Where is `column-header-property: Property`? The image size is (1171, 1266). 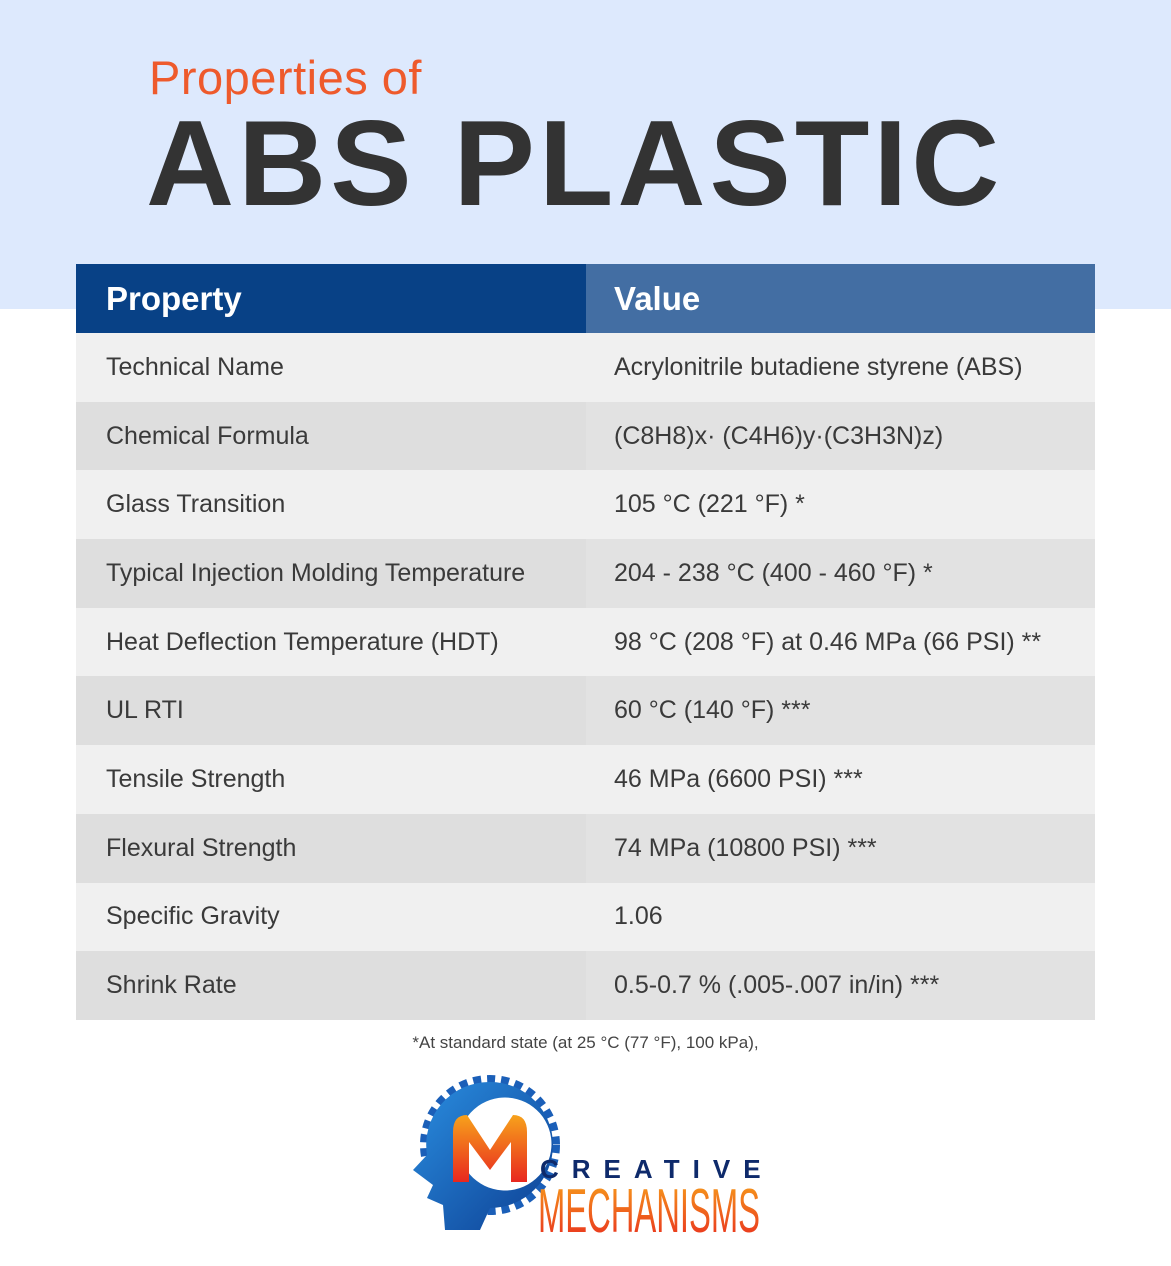
column-header-property: Property is located at coordinates (331, 298).